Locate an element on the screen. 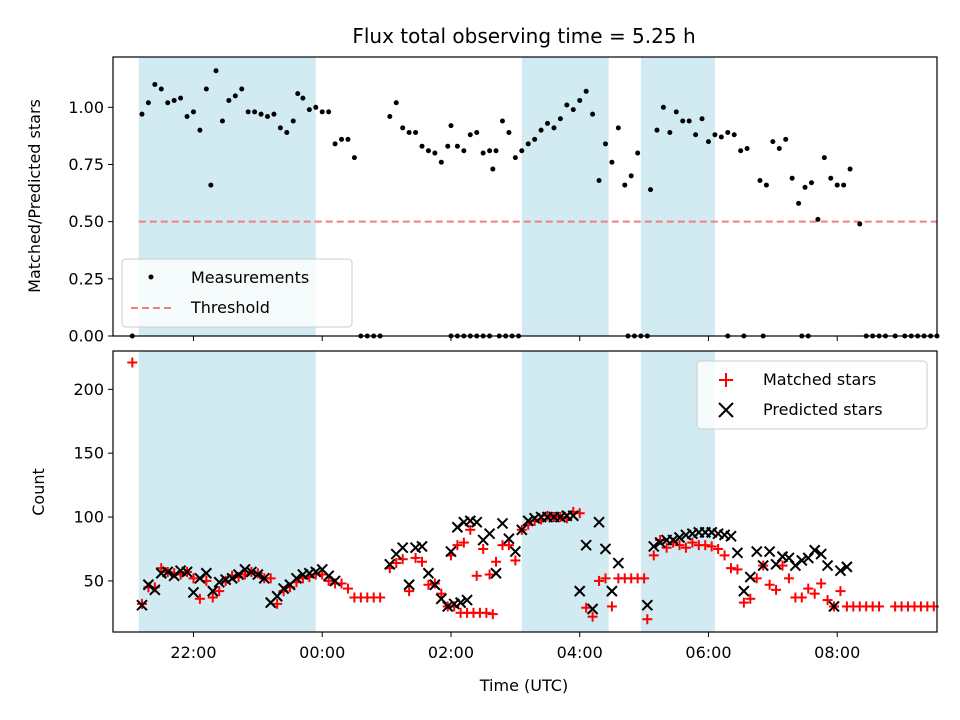 The image size is (960, 720). y-tick-label: 50 is located at coordinates (94, 580).